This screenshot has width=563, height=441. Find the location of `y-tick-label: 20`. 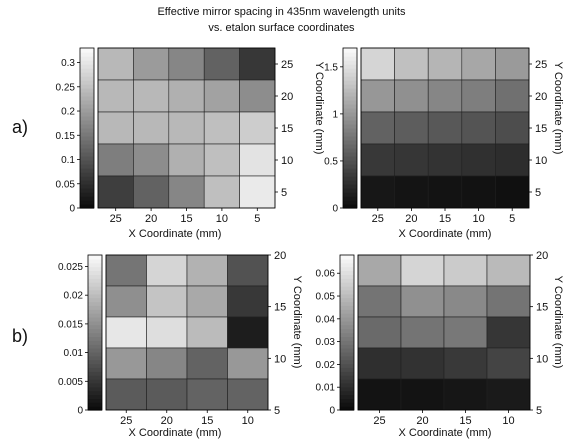

y-tick-label: 20 is located at coordinates (287, 97).